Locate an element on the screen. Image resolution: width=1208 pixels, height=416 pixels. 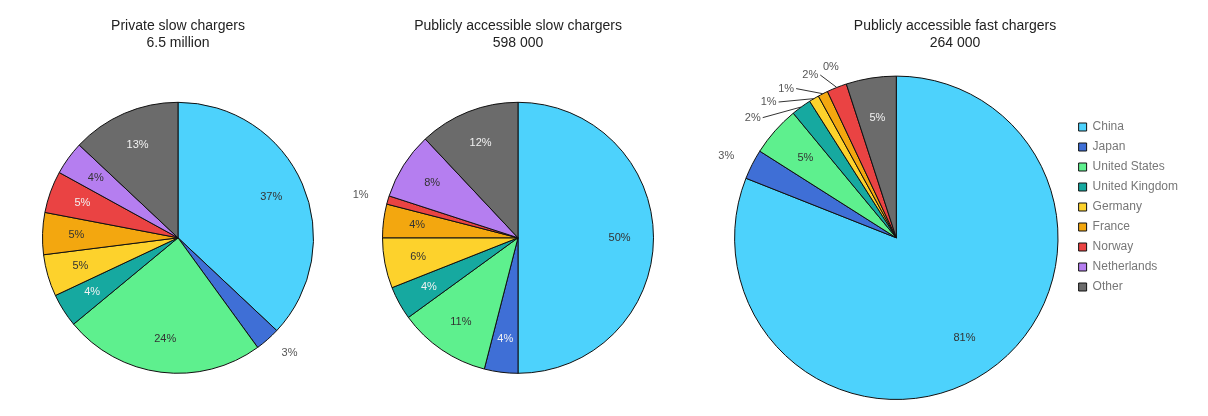
legend-label: Other is located at coordinates (1107, 286).